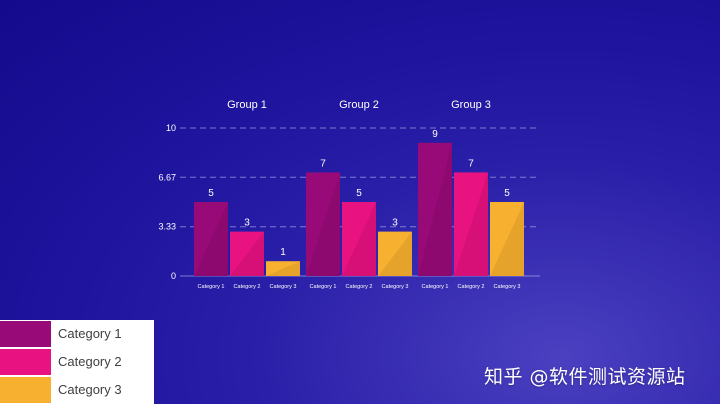  Describe the element at coordinates (359, 105) in the screenshot. I see `group-label: Group 2` at that location.